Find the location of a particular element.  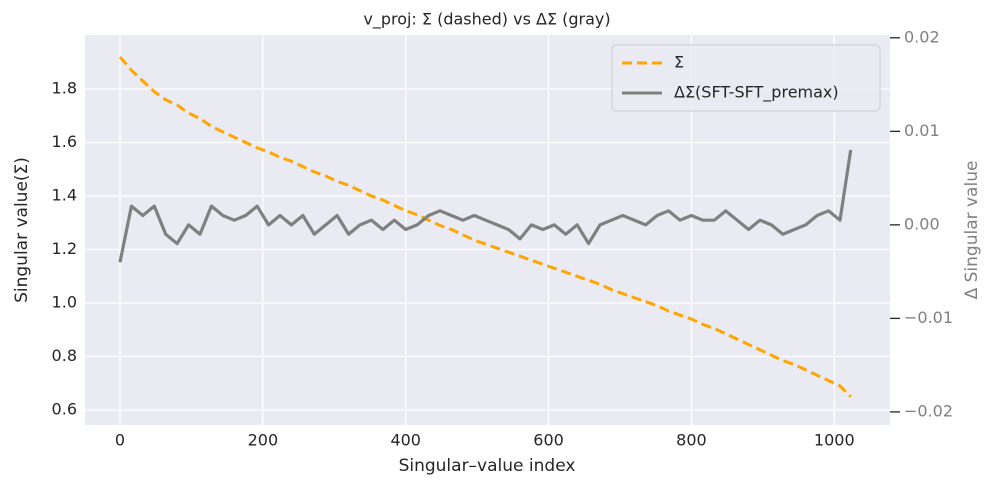

x-tick-label: 0 is located at coordinates (120, 440).